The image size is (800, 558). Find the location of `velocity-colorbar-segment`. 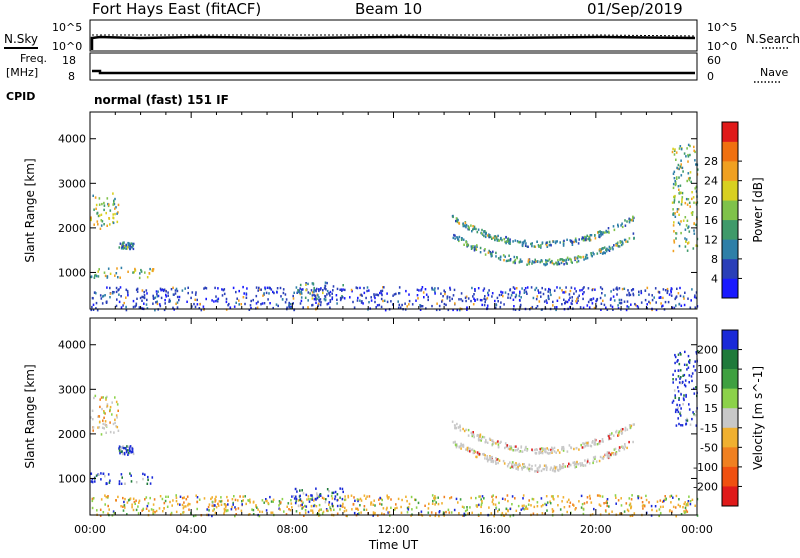

velocity-colorbar-segment is located at coordinates (730, 379).